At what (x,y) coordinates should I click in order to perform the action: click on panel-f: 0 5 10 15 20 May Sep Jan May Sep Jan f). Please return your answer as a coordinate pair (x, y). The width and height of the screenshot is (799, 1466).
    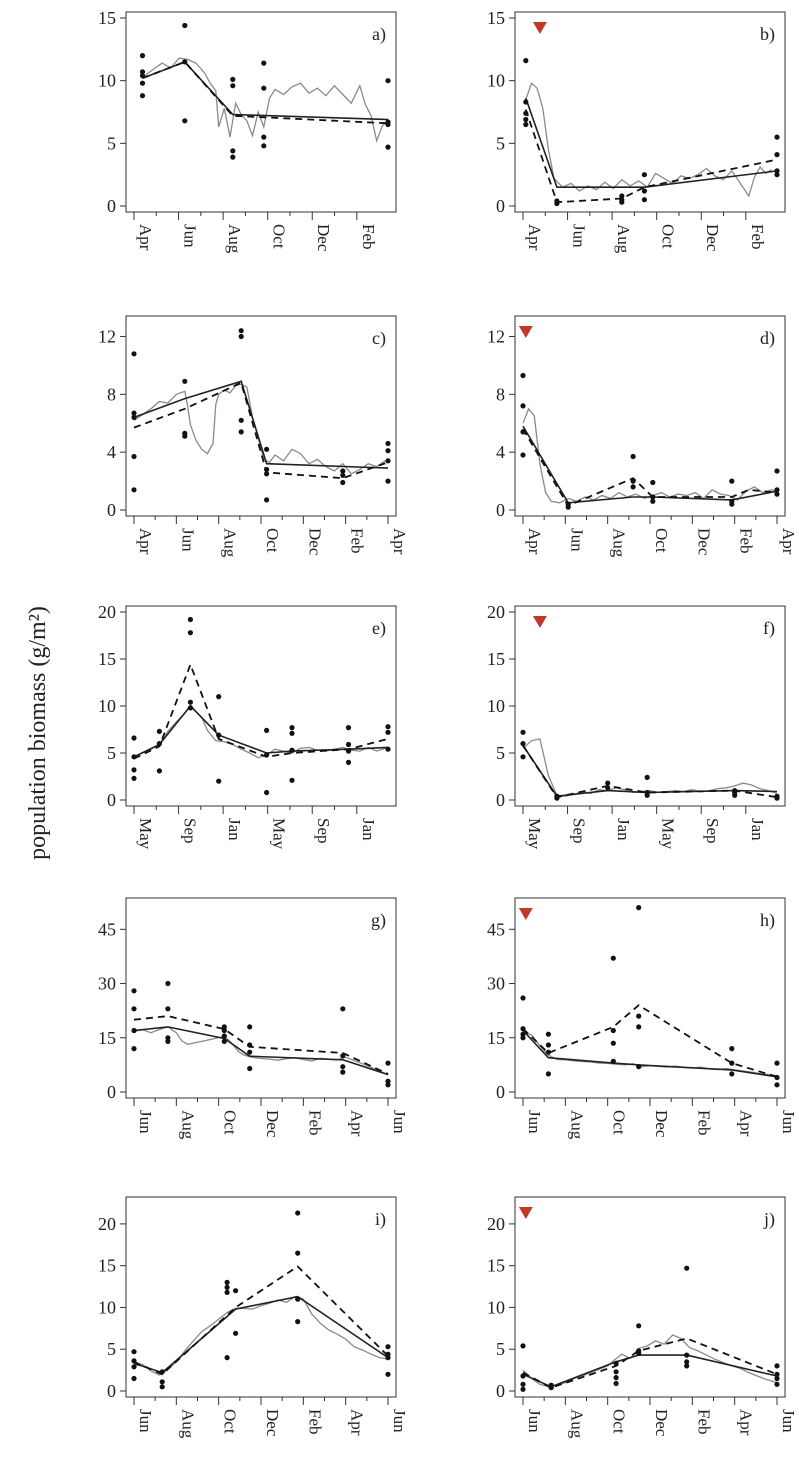
    Looking at the image, I should click on (636, 726).